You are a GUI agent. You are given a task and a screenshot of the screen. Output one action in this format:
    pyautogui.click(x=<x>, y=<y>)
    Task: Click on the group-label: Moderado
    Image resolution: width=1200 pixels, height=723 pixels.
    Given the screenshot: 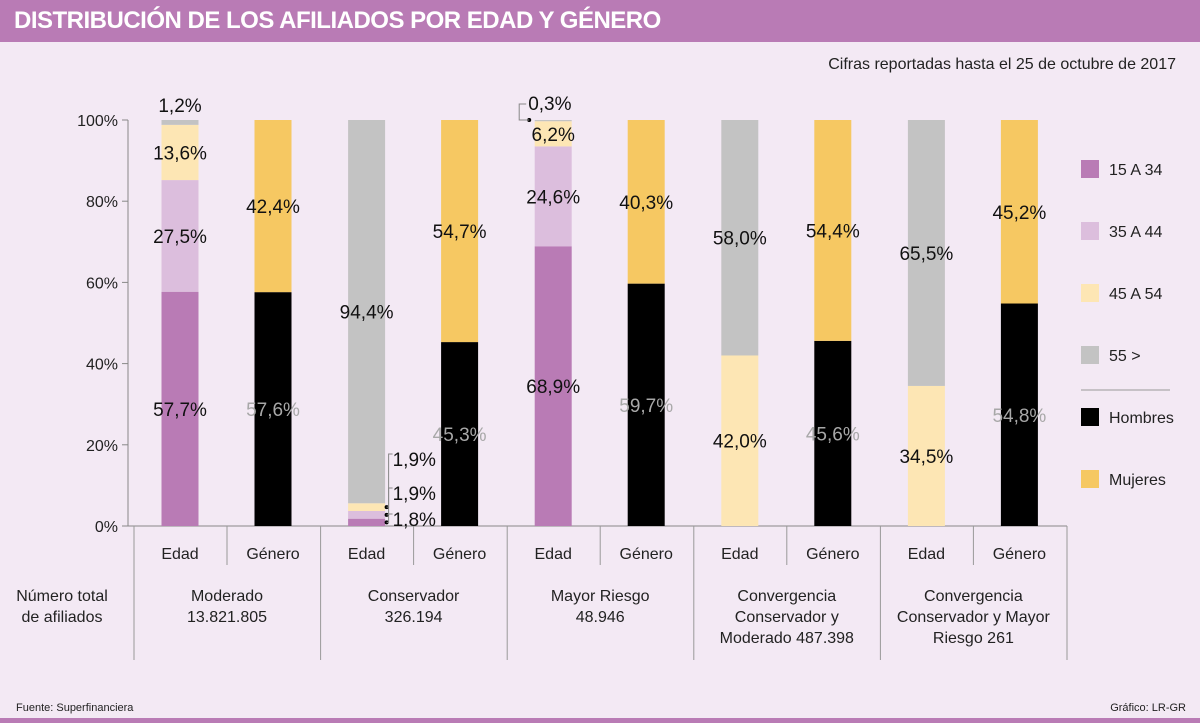 What is the action you would take?
    pyautogui.click(x=227, y=596)
    